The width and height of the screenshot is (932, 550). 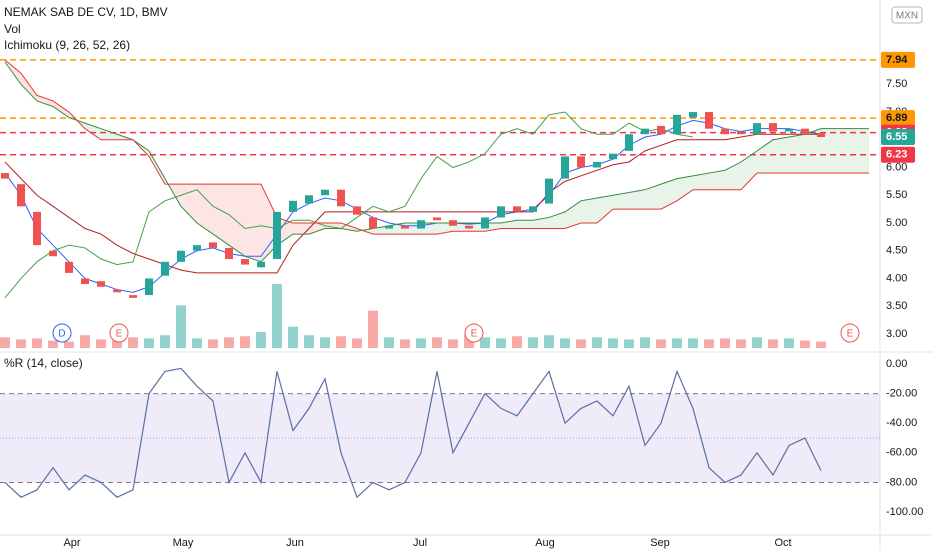 I want to click on x-tick-label: Jul, so click(x=420, y=543).